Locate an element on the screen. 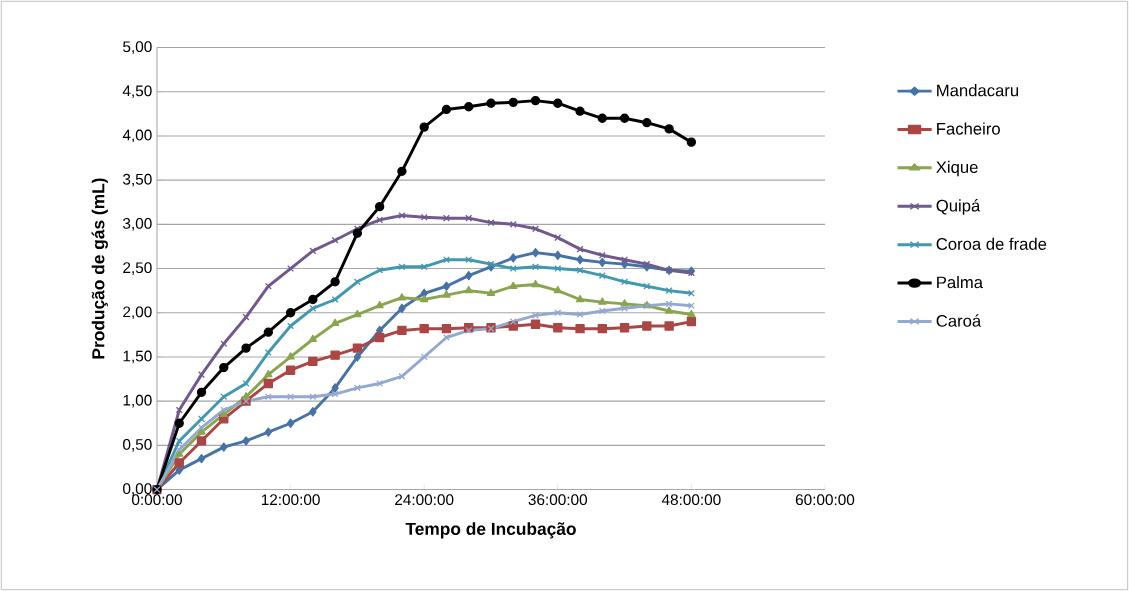  x-tick-label: 0:00:00 is located at coordinates (157, 500).